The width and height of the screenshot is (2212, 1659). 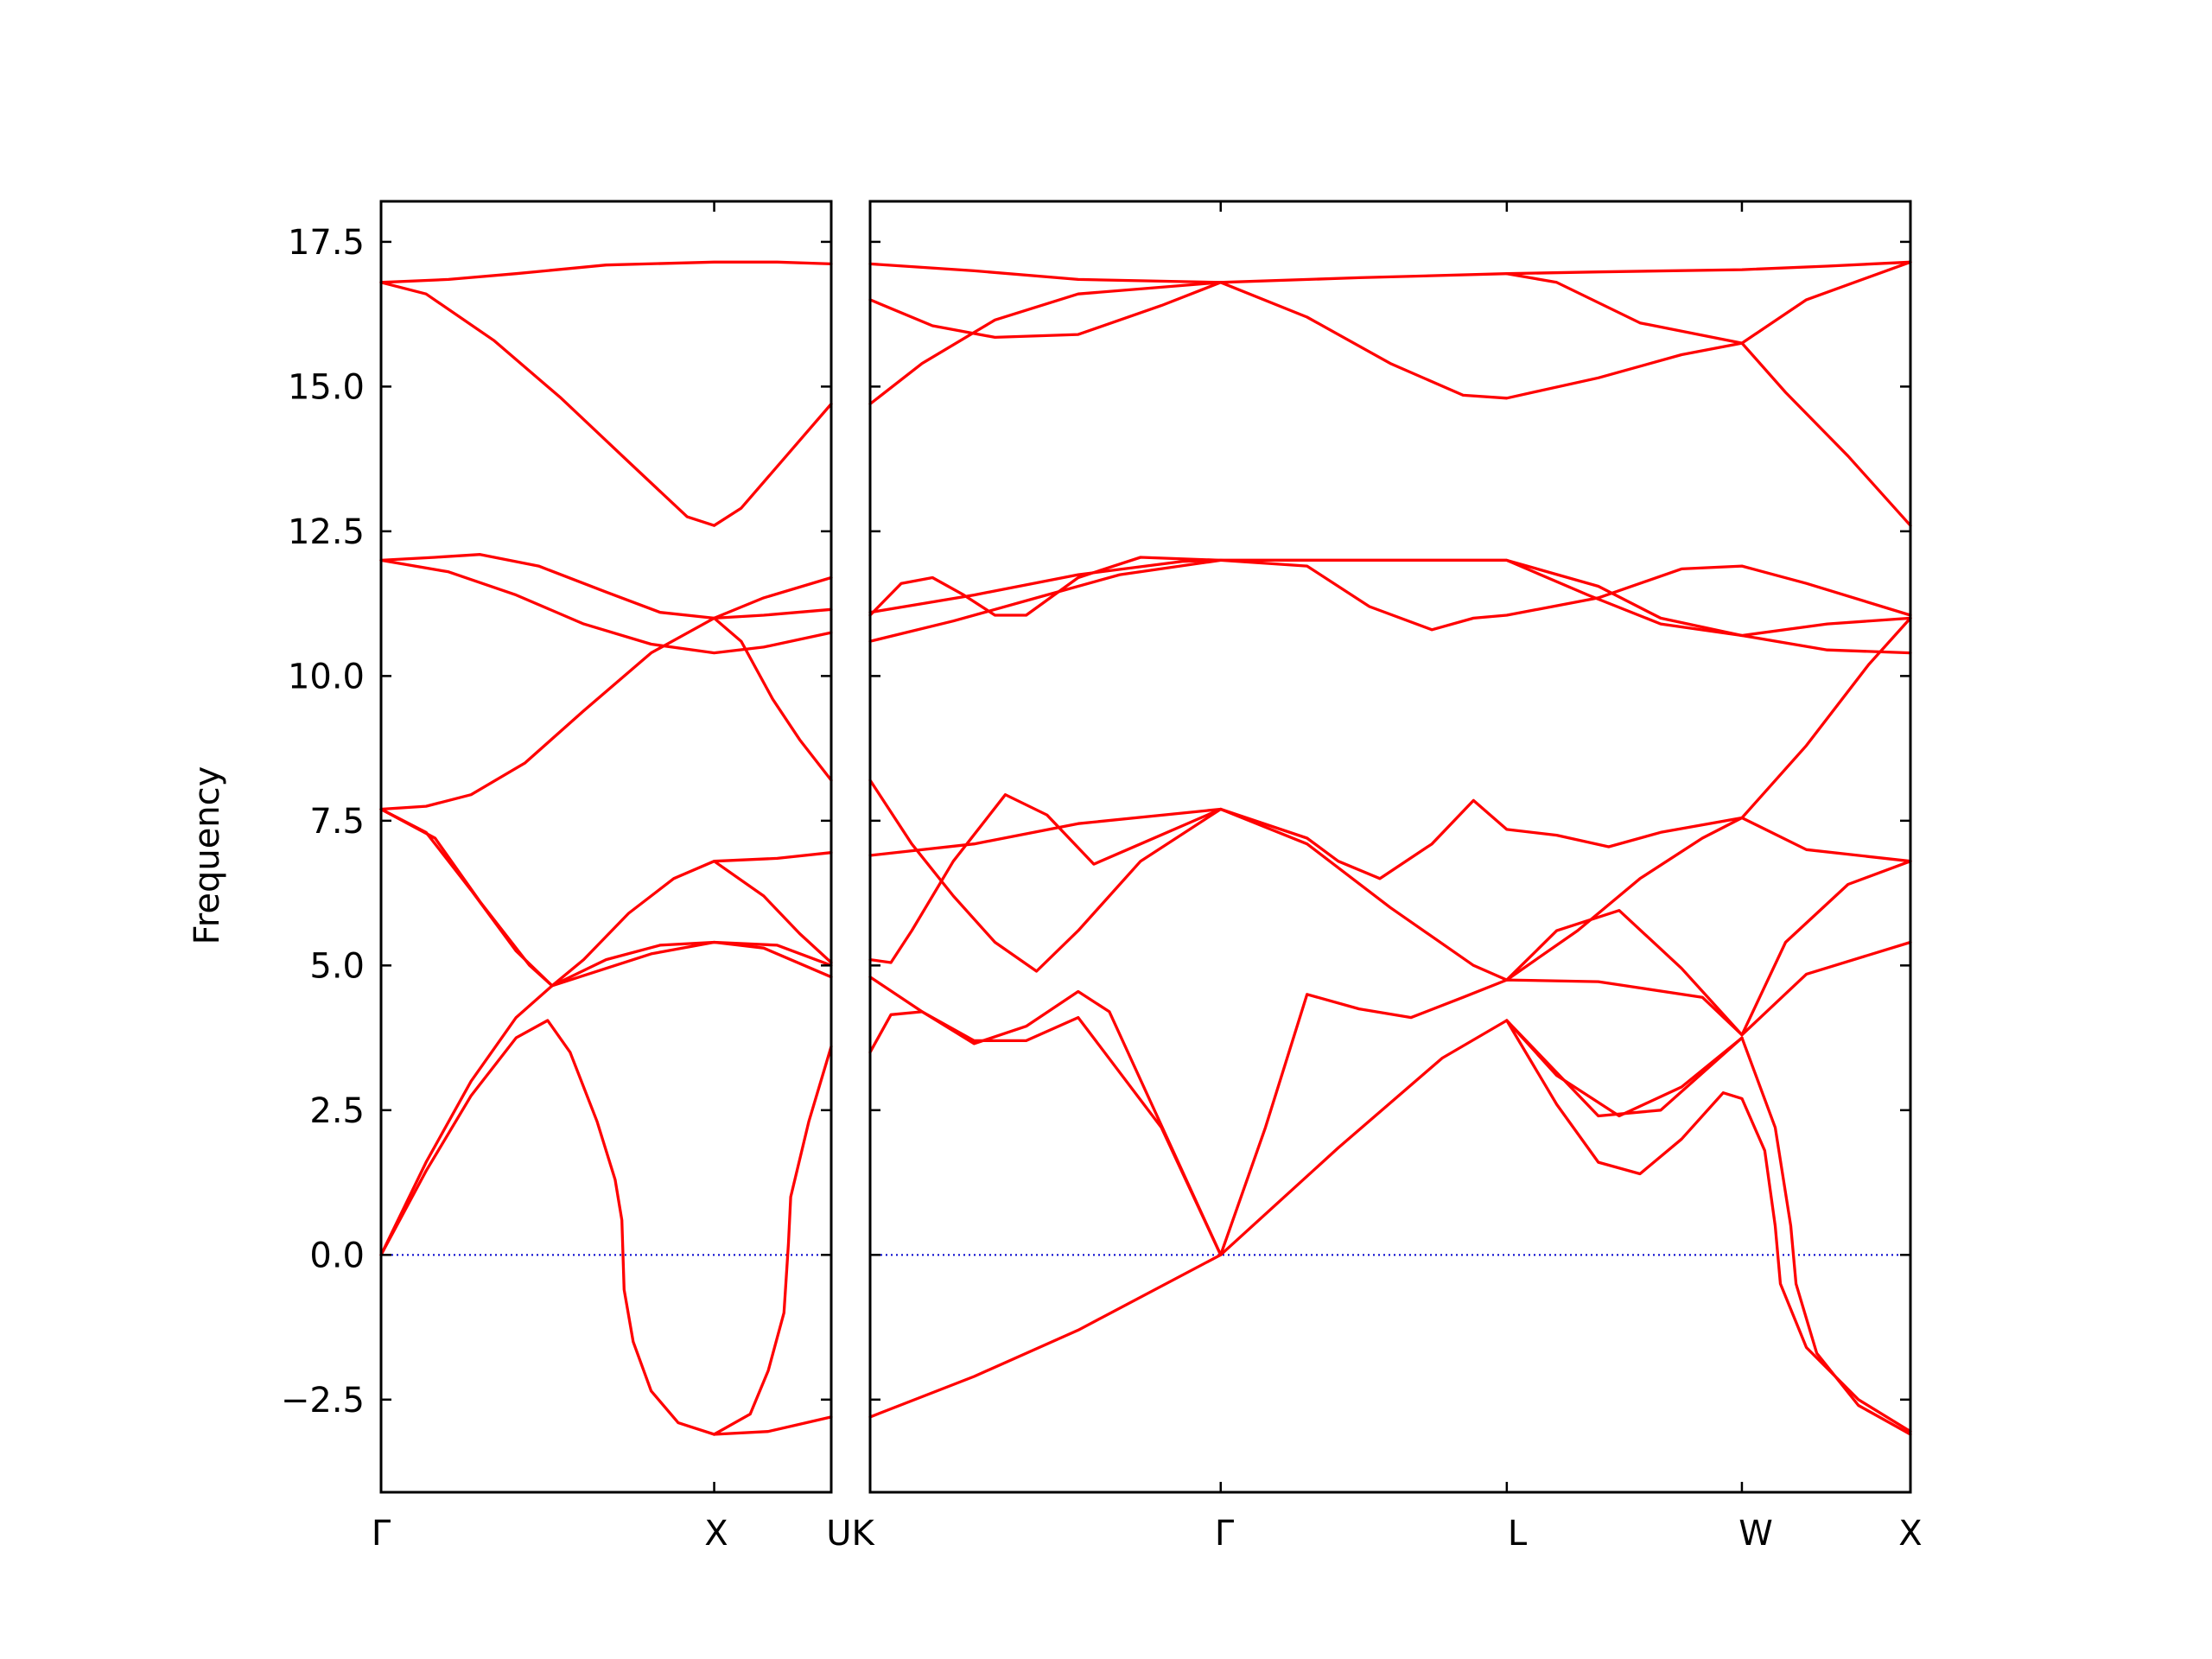 I want to click on x-tick-label: UK, so click(x=850, y=1534).